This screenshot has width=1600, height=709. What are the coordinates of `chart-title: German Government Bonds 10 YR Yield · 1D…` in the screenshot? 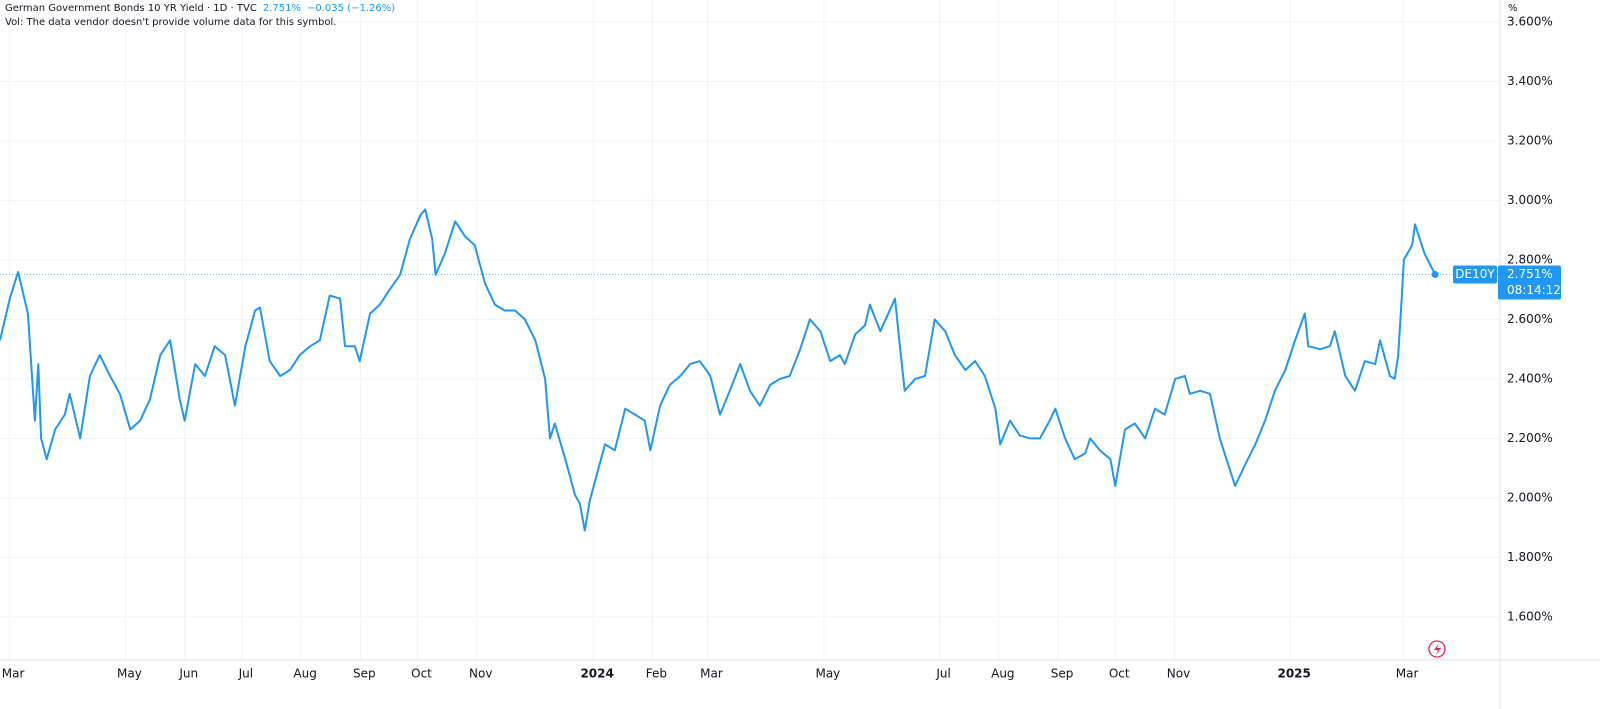 It's located at (131, 8).